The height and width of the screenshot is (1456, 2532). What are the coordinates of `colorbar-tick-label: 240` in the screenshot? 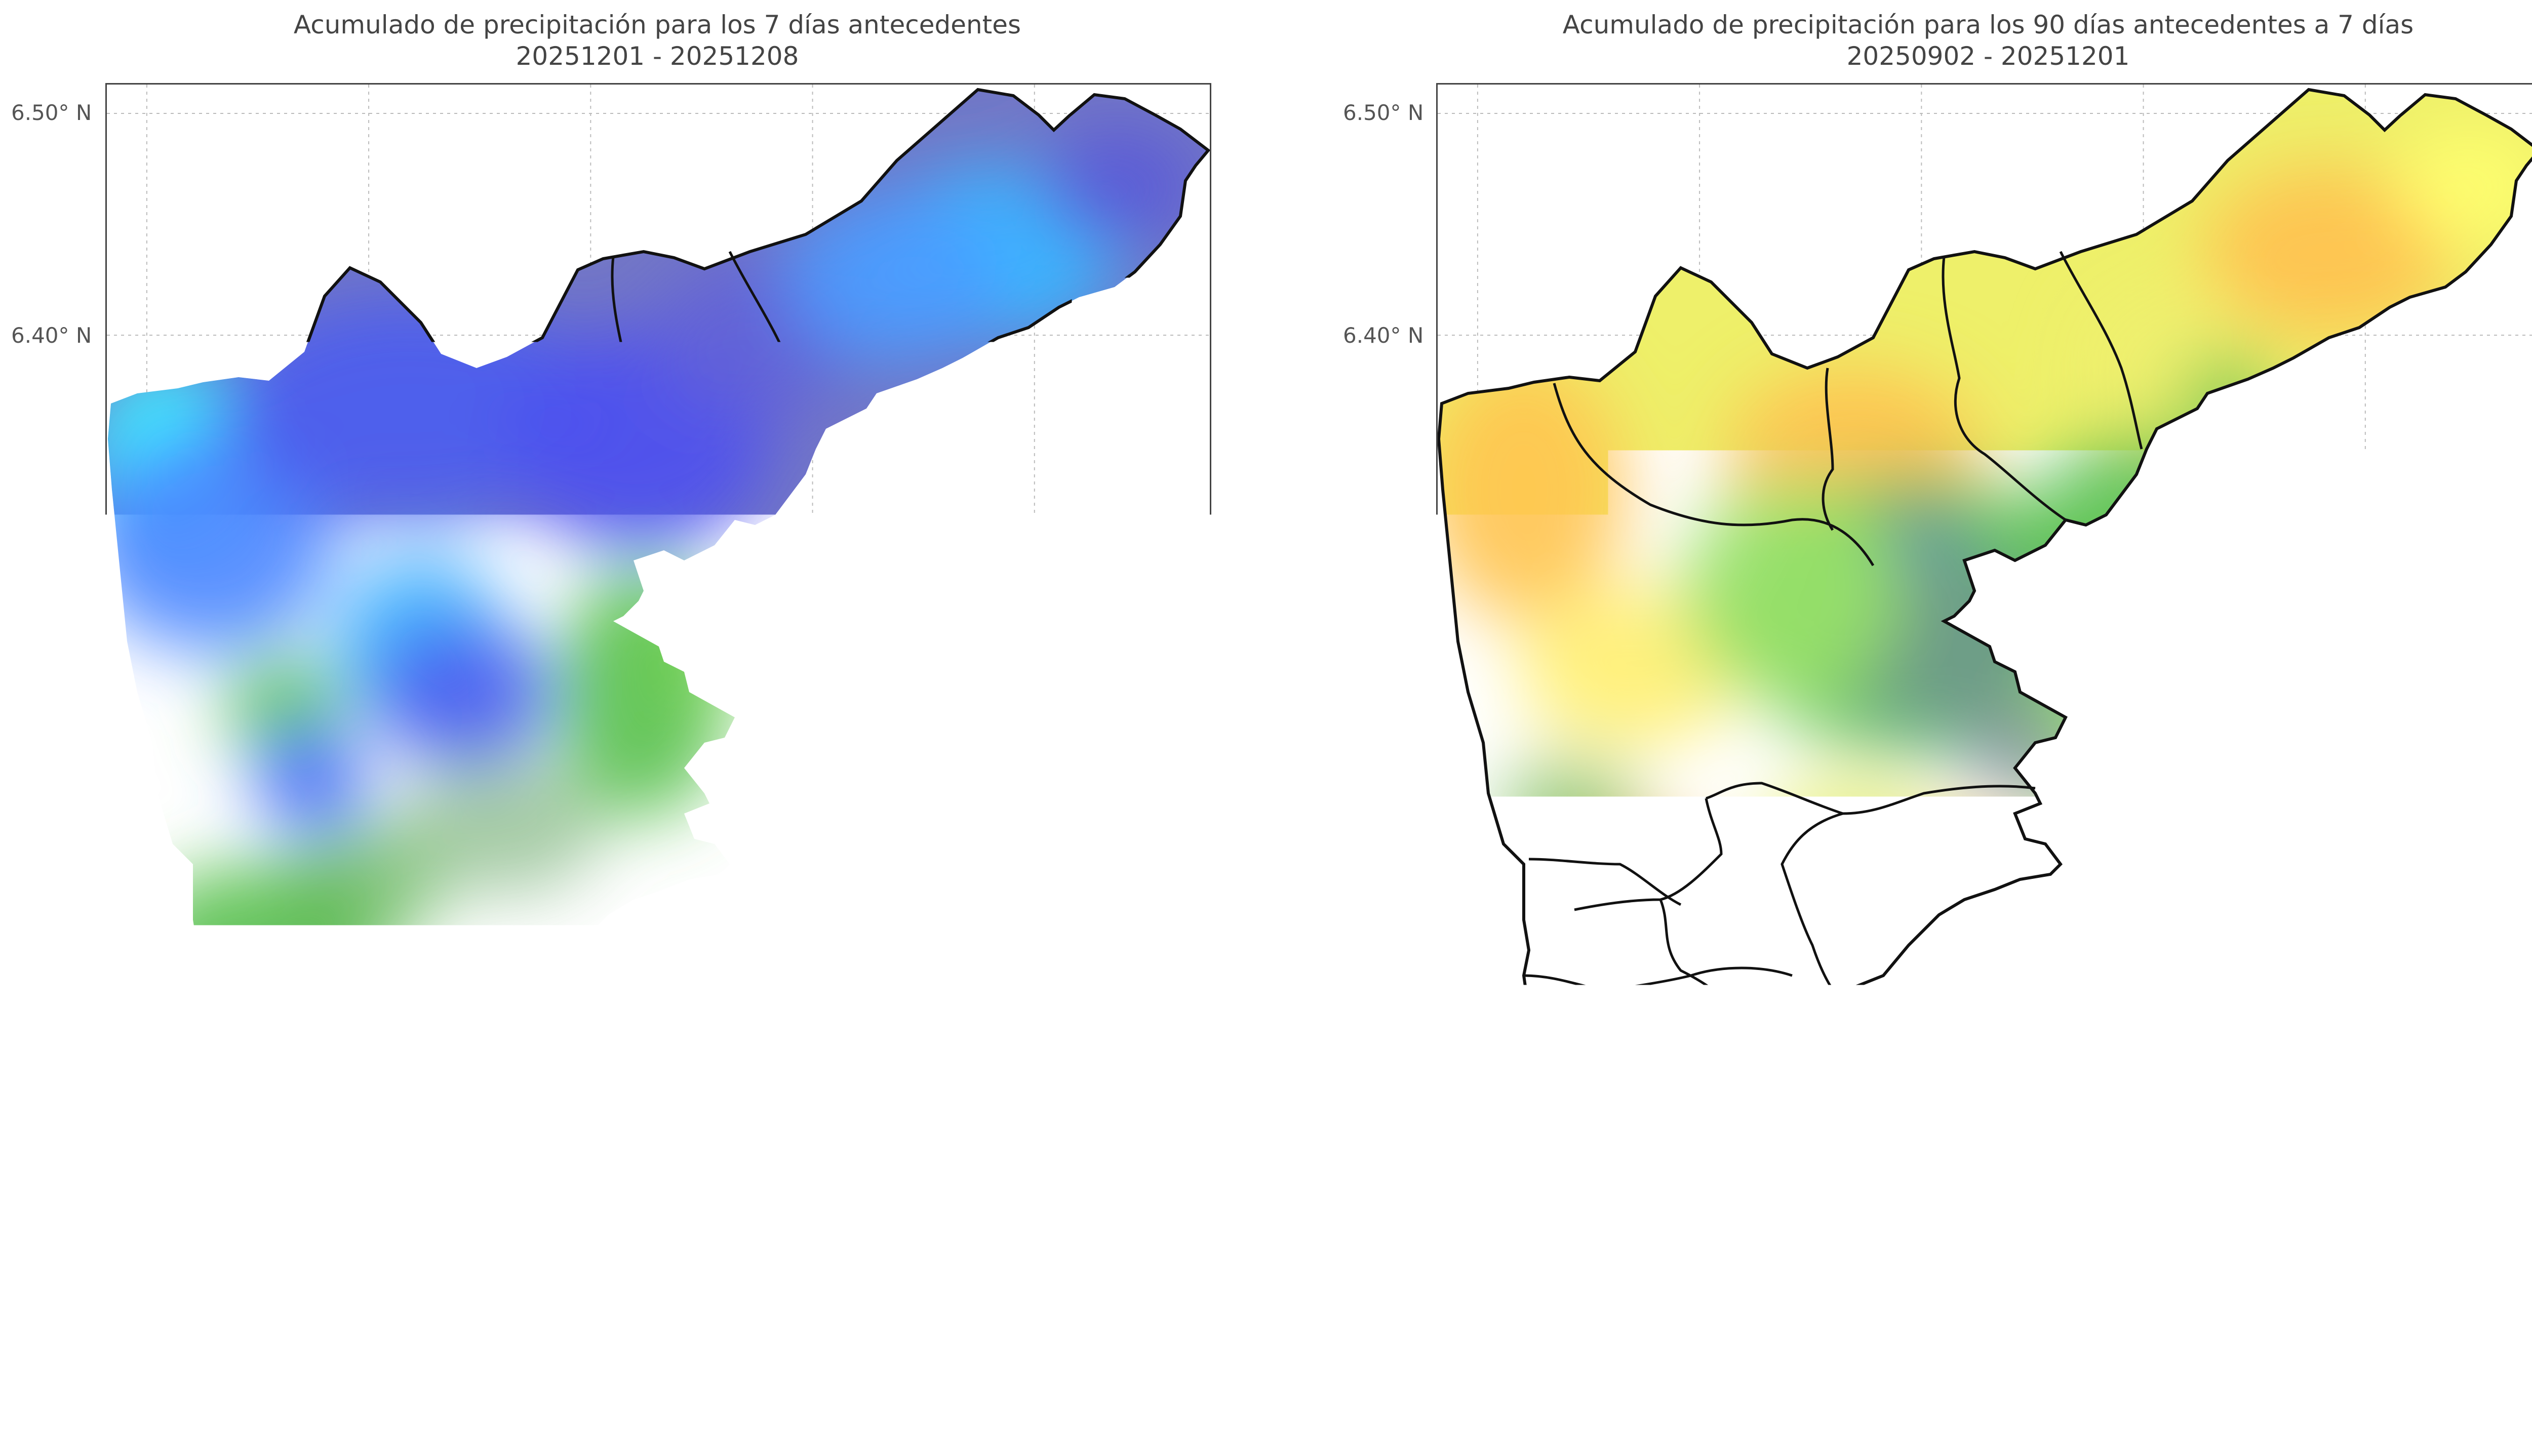 It's located at (991, 1375).